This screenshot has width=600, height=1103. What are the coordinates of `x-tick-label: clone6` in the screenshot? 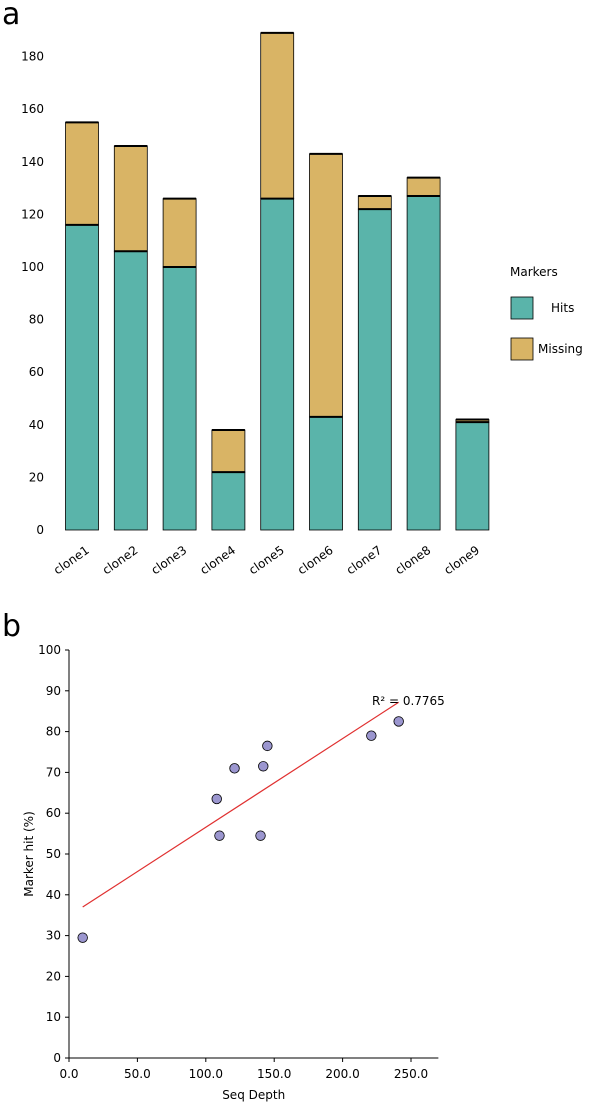 It's located at (315, 560).